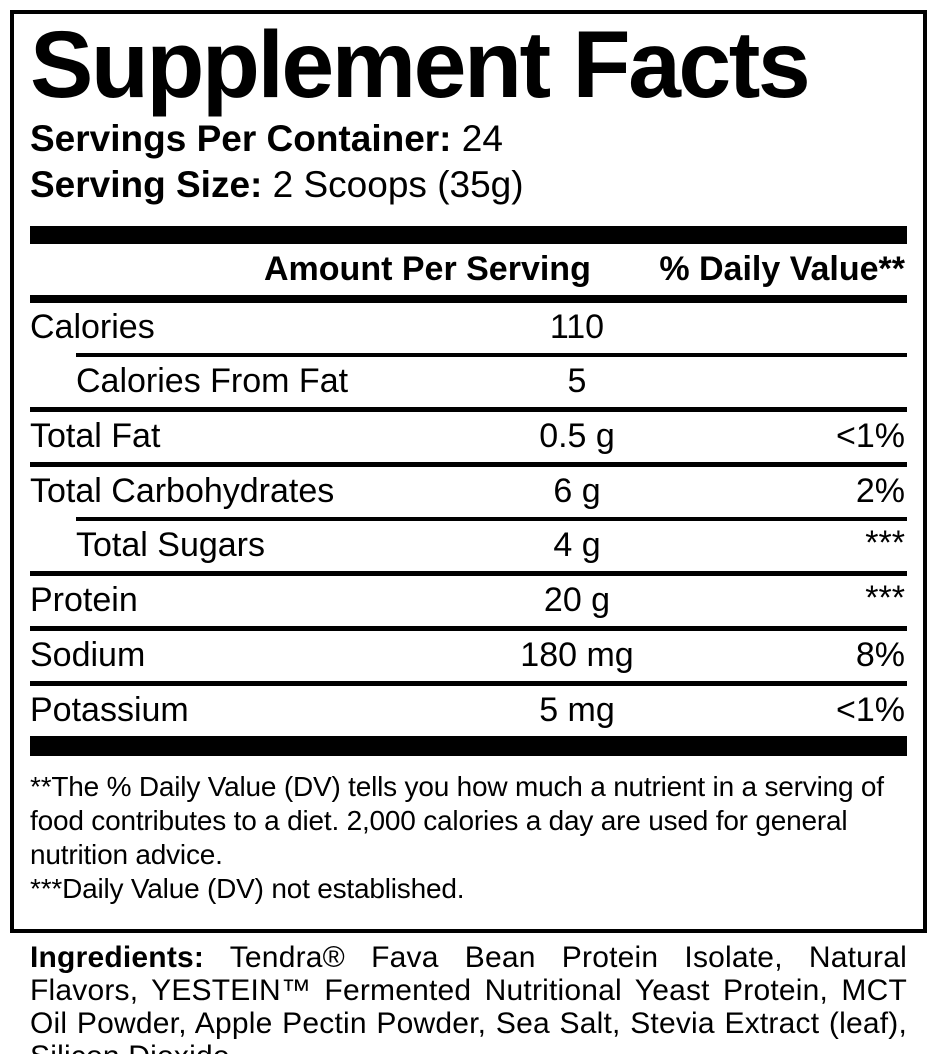  I want to click on table-header-row: Amount Per Serving % Daily Value**, so click(468, 269).